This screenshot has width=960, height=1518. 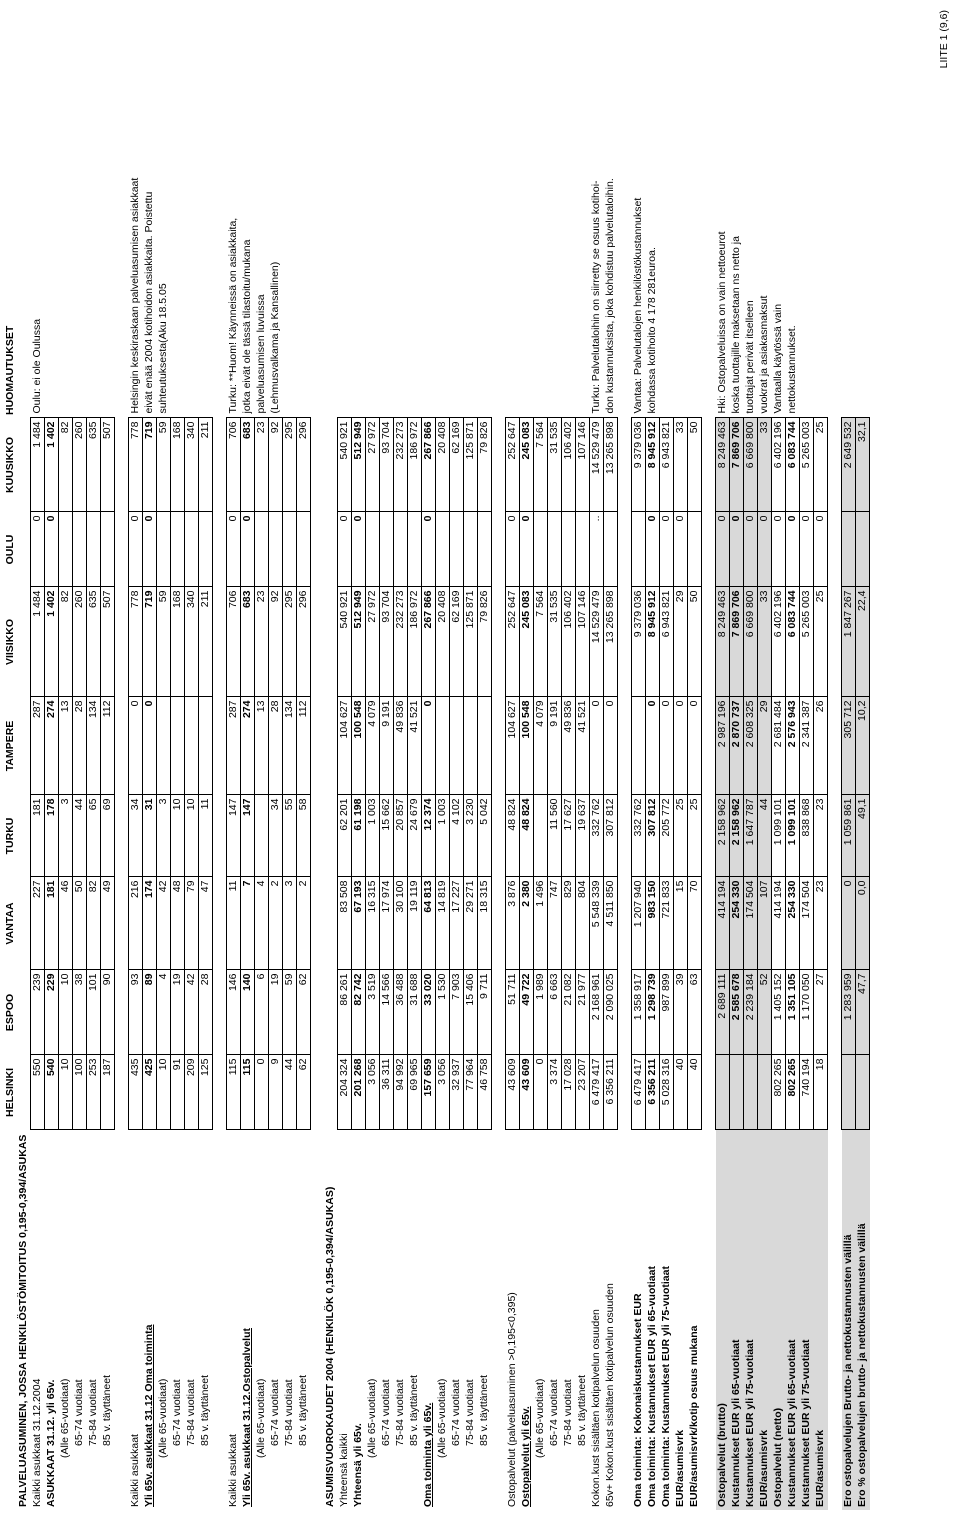 I want to click on value-cell: 34, so click(x=275, y=836).